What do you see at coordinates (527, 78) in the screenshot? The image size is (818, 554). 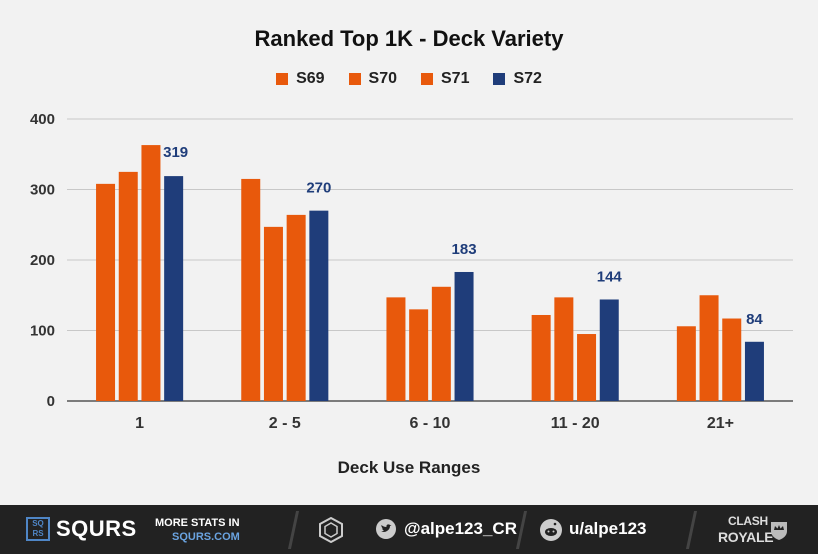 I see `legend-label-s72: S72` at bounding box center [527, 78].